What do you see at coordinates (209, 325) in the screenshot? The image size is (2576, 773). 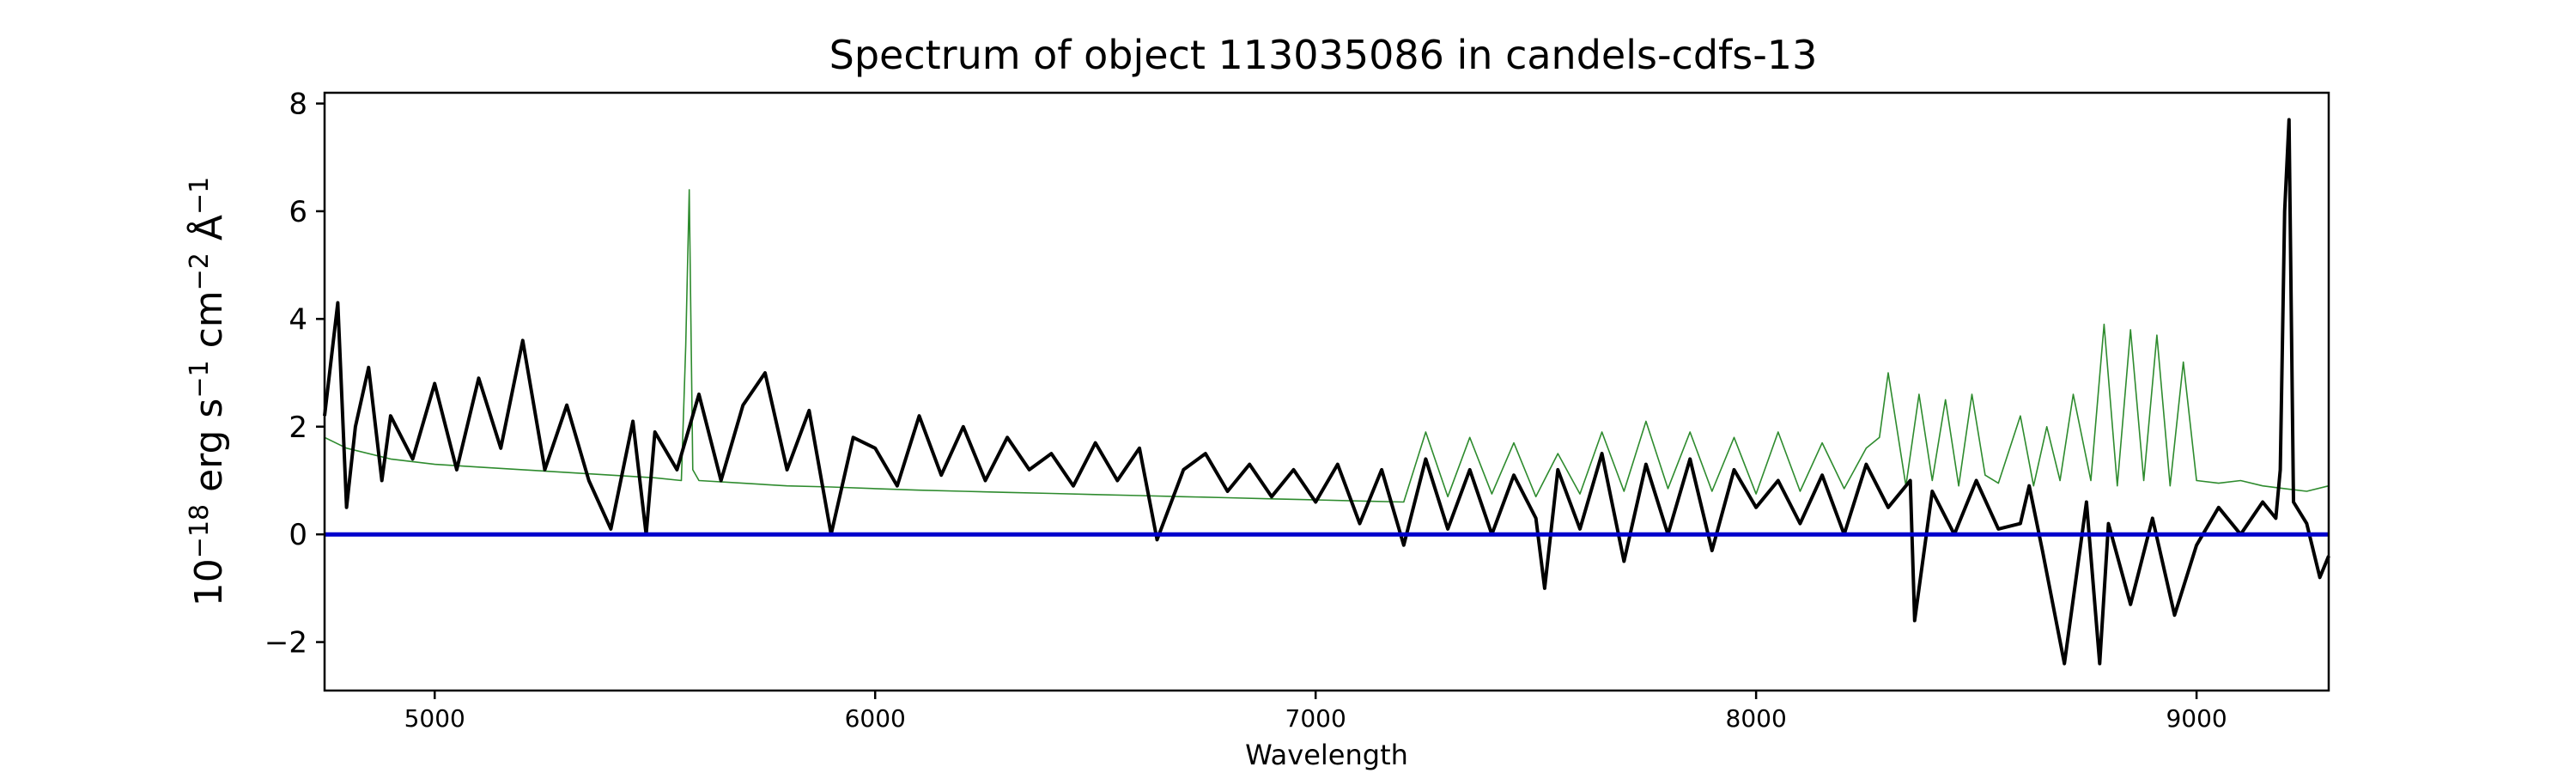 I see `y-label-cm: cm` at bounding box center [209, 325].